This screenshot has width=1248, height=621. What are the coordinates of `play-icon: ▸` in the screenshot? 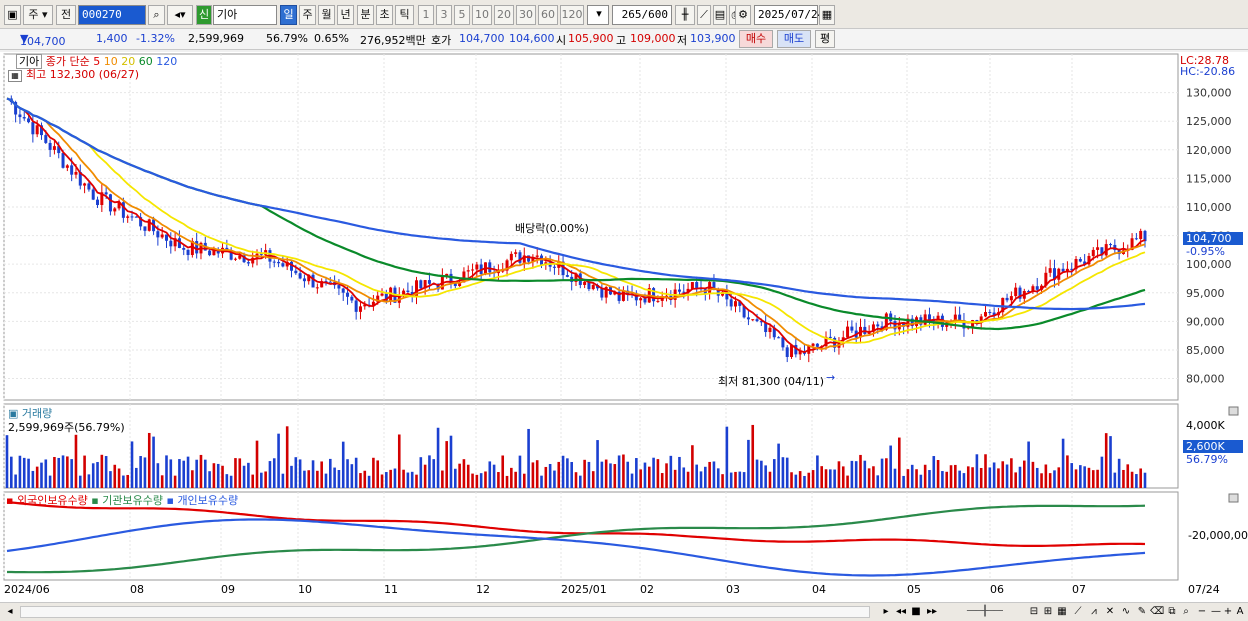 It's located at (886, 611).